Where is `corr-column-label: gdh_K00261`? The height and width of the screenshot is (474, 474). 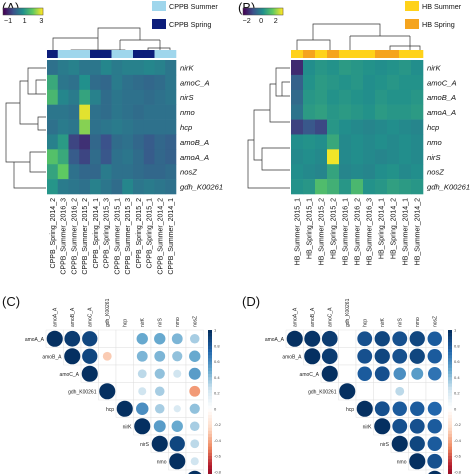 corr-column-label: gdh_K00261 is located at coordinates (348, 312).